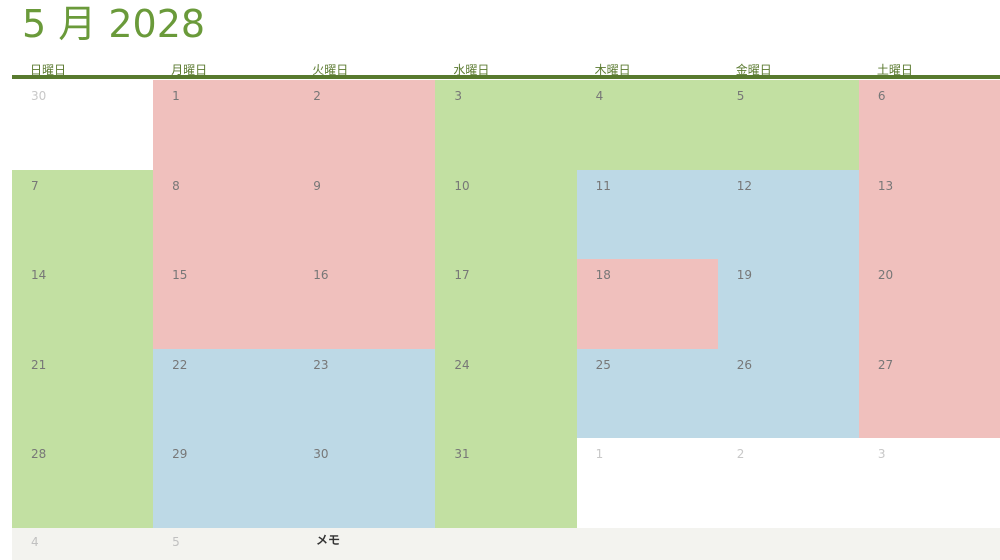 This screenshot has width=1000, height=560. I want to click on day-number: 7, so click(35, 185).